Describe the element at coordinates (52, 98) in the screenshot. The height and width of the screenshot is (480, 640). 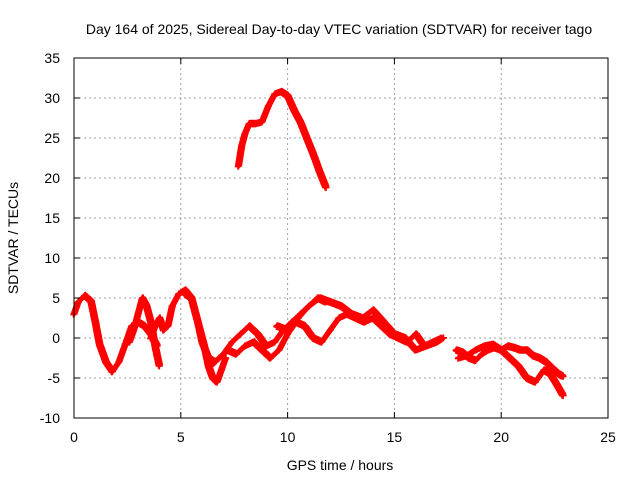
I see `y-tick-label: 30` at that location.